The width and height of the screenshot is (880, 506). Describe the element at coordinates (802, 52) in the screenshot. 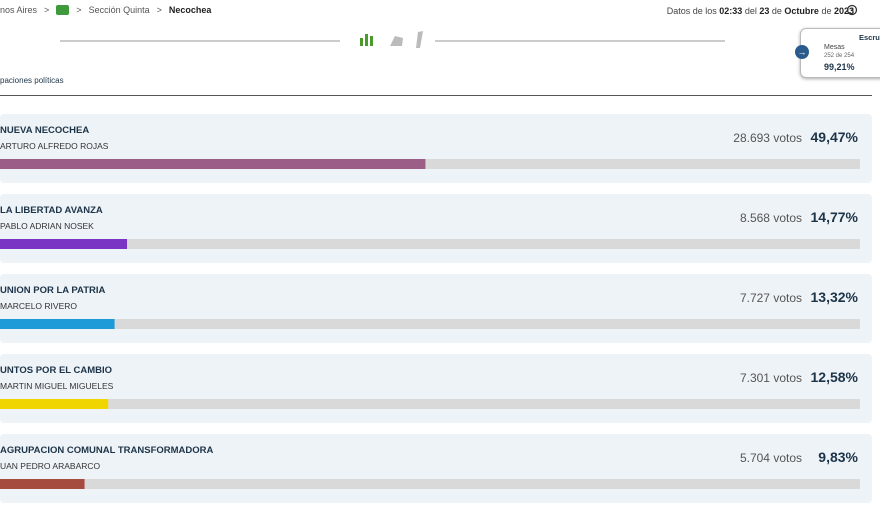

I see `scrutiny-toggle: →` at that location.